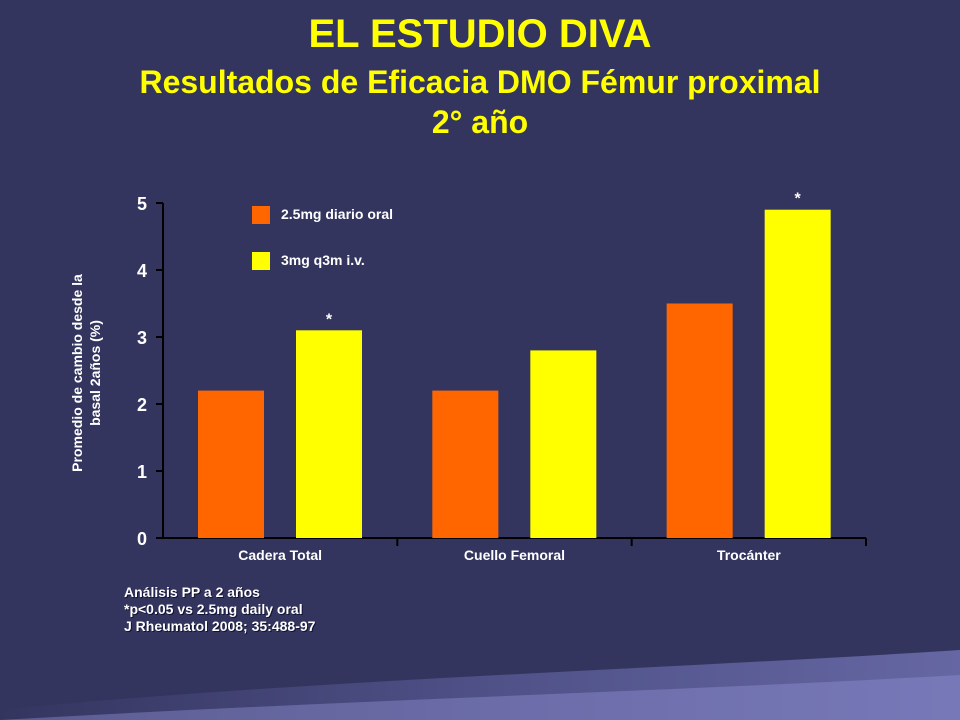 Image resolution: width=960 pixels, height=720 pixels. Describe the element at coordinates (95, 373) in the screenshot. I see `y-axis-label-line: basal 2años (%)` at that location.